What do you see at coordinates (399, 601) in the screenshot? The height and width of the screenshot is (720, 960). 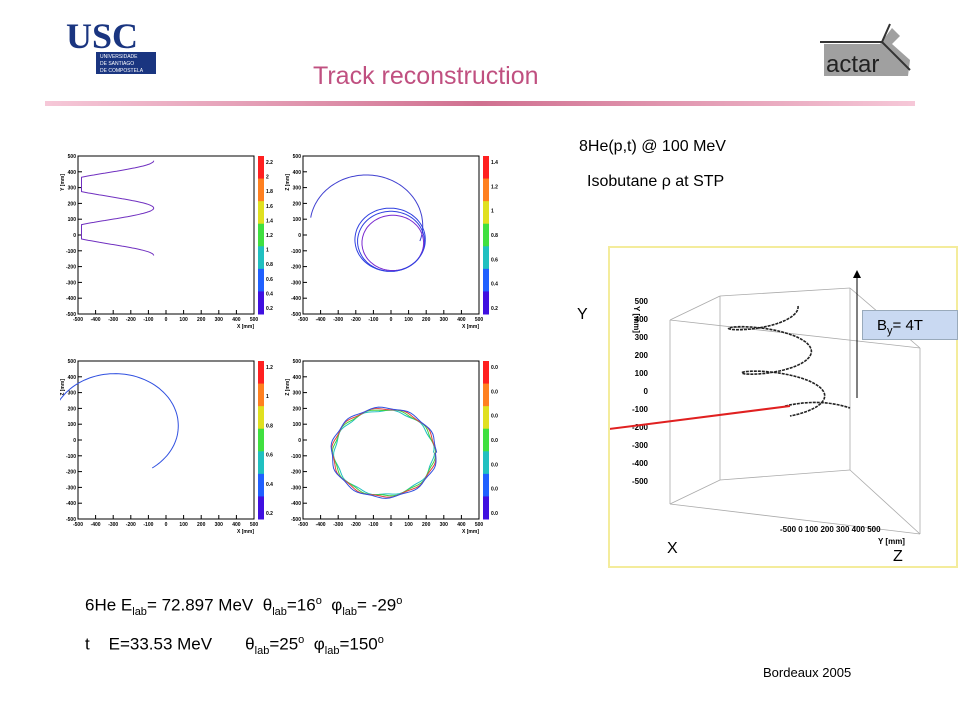 I see `he6-phi-degree: o` at bounding box center [399, 601].